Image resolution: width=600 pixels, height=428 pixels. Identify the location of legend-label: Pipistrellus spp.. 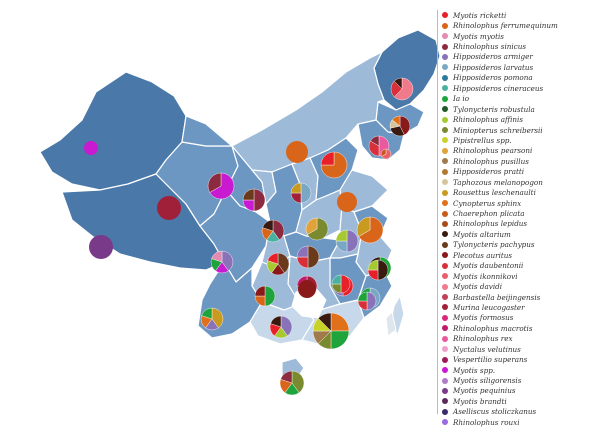
(482, 140).